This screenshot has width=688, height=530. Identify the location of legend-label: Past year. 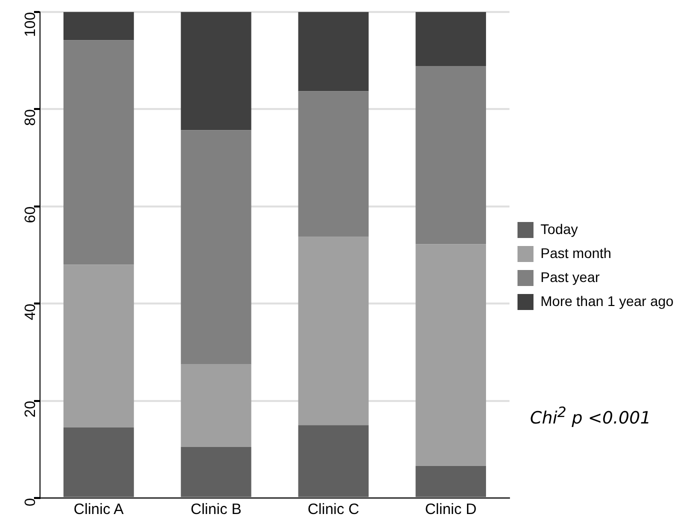
(570, 276).